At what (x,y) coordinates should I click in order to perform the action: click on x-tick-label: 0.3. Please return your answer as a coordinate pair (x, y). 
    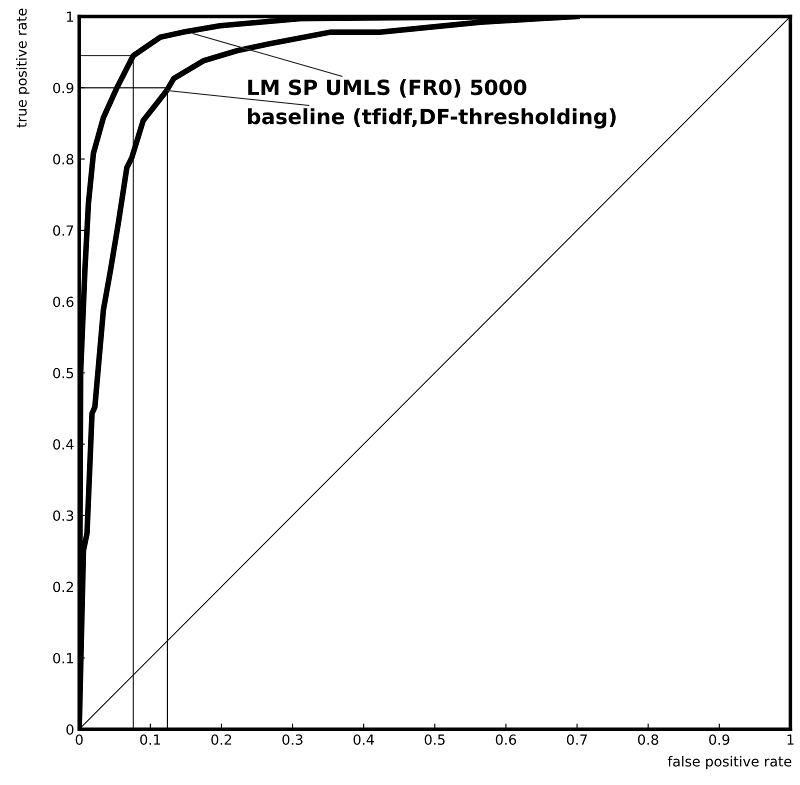
    Looking at the image, I should click on (292, 739).